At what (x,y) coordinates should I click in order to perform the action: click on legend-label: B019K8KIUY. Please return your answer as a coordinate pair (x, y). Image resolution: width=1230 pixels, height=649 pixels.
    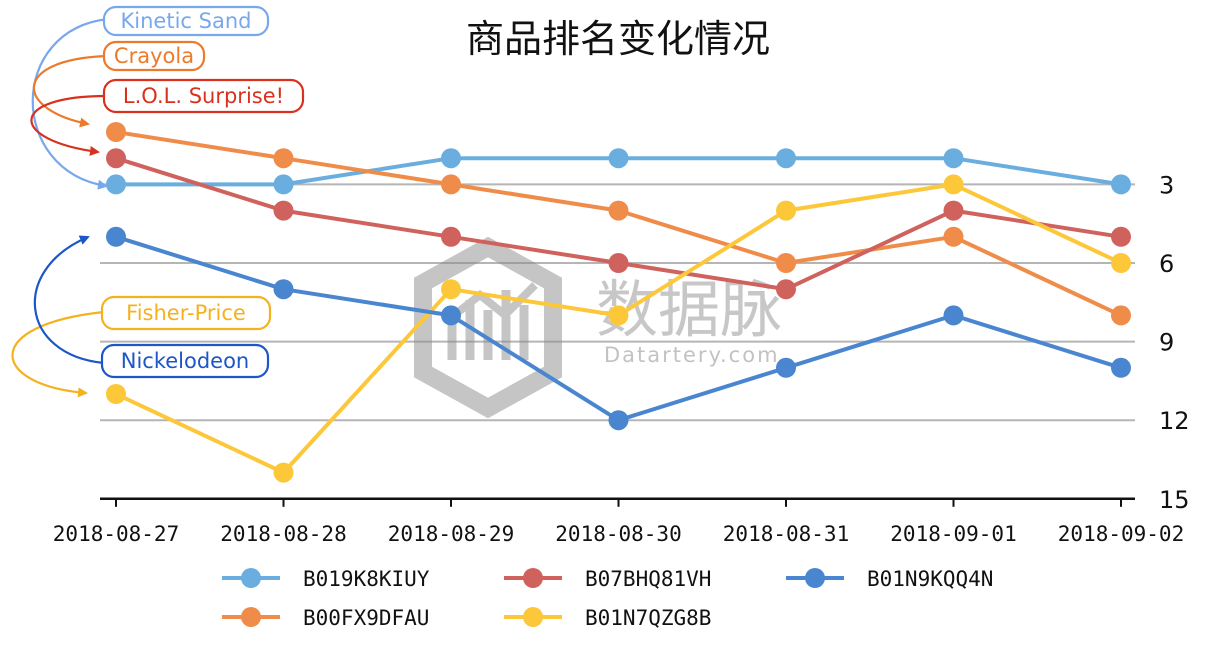
    Looking at the image, I should click on (366, 579).